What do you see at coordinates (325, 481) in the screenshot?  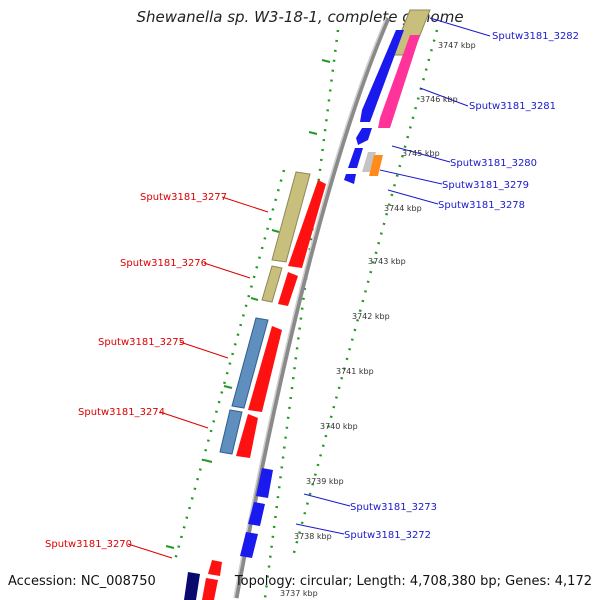 I see `tick-3739: 3739 kbp` at bounding box center [325, 481].